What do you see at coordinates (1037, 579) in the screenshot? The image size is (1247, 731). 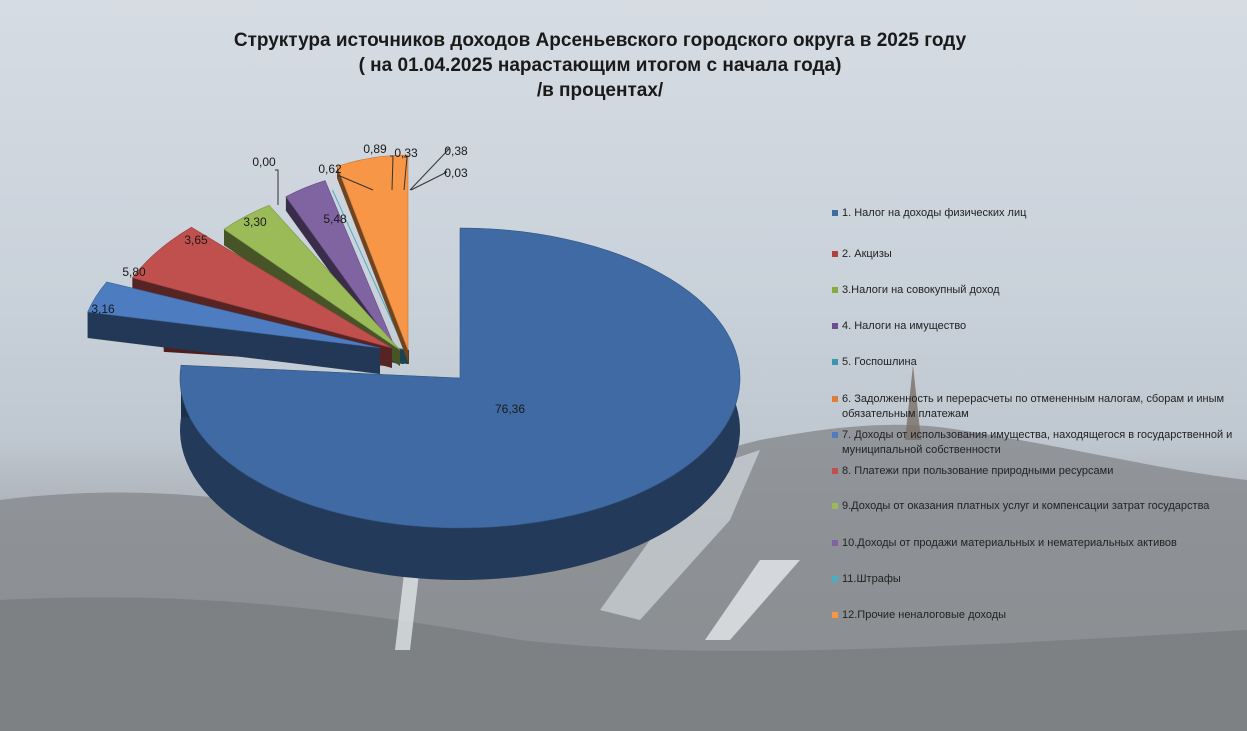 I see `legend-item-11: 11.Штрафы` at bounding box center [1037, 579].